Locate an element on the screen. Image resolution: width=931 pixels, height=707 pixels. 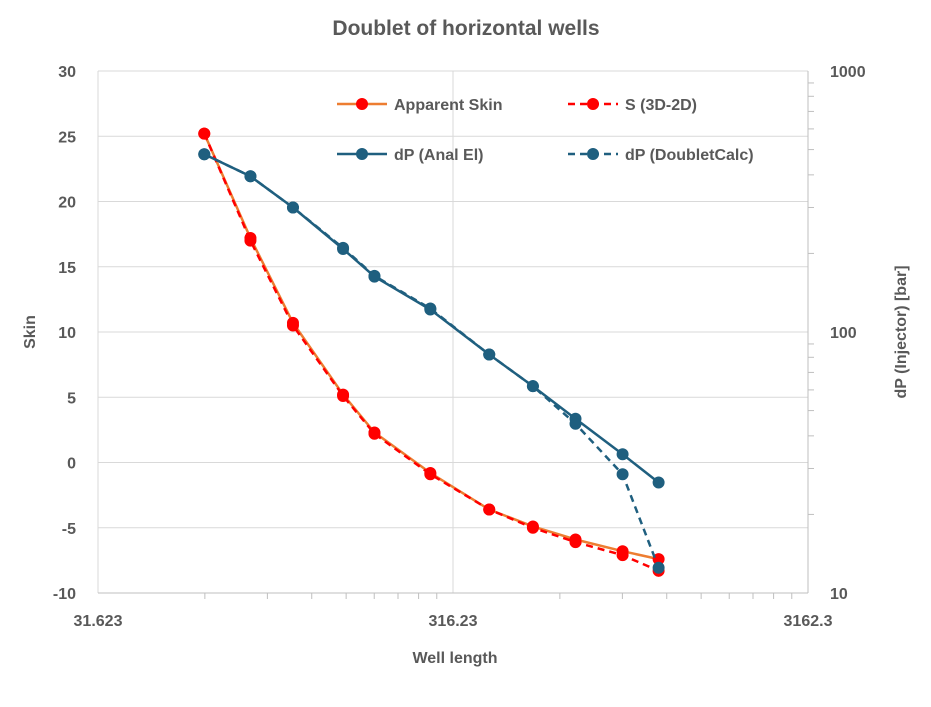
y-tick-label: 20 is located at coordinates (67, 203).